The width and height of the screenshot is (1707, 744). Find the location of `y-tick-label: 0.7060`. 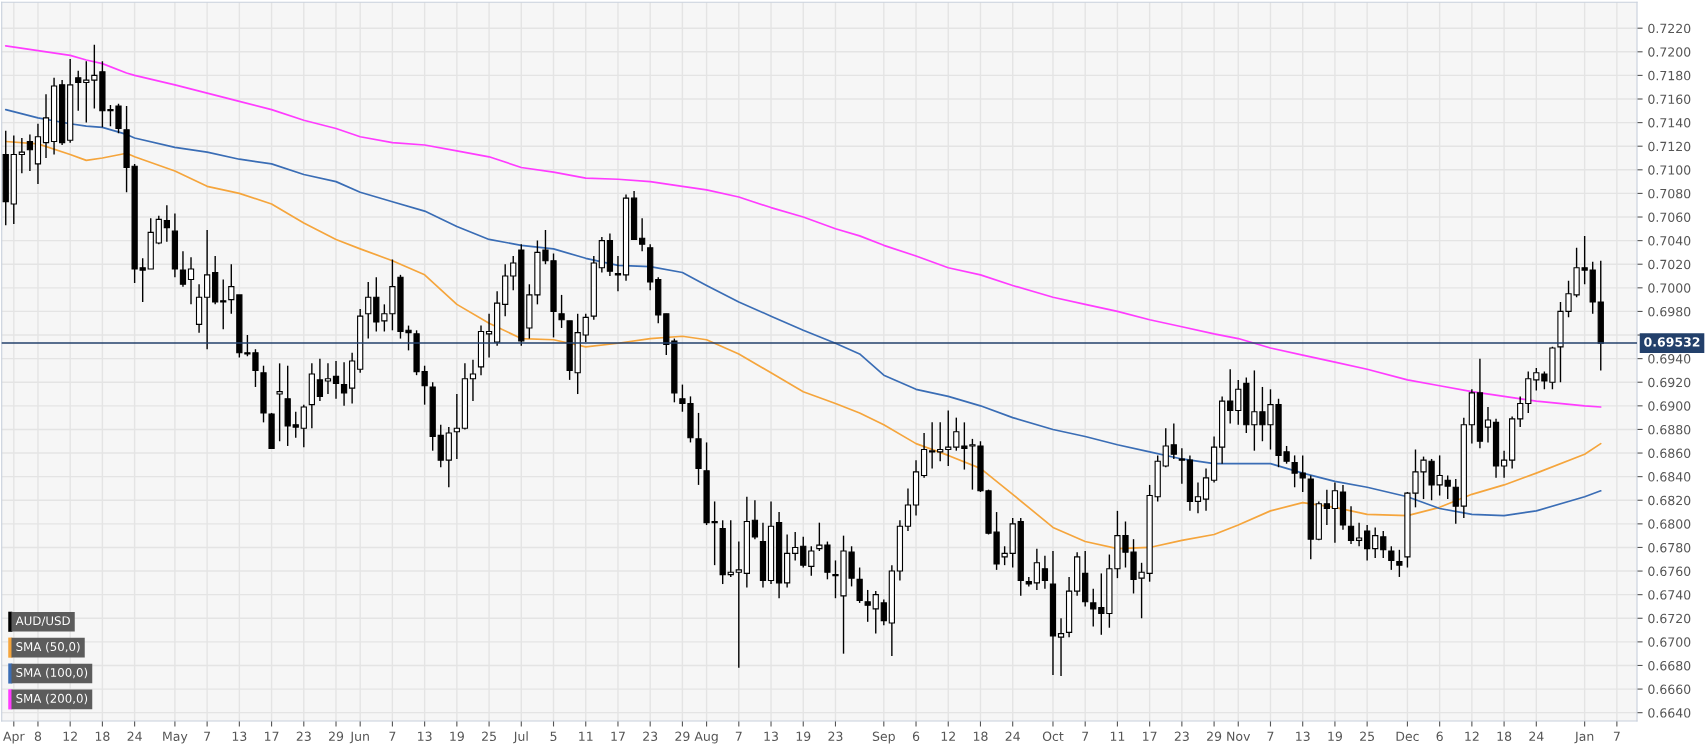

y-tick-label: 0.7060 is located at coordinates (1669, 217).